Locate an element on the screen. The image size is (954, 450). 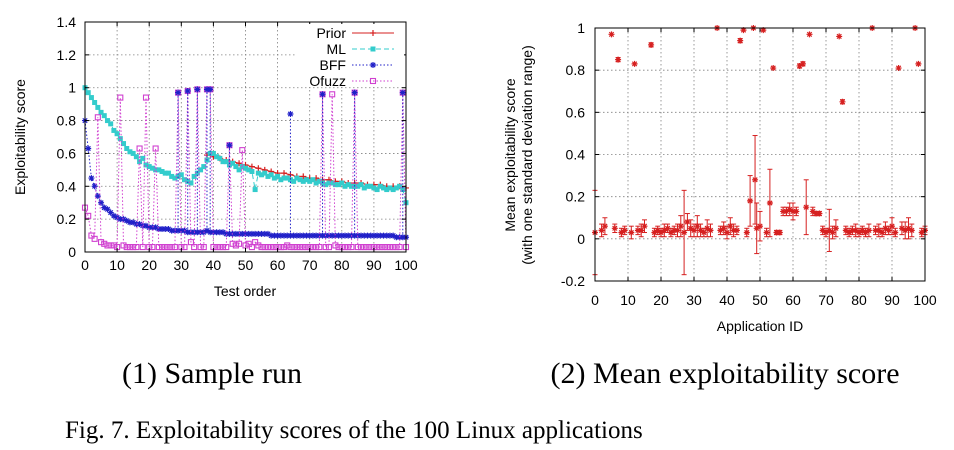
chart1-x-tick-label: 50 is located at coordinates (246, 265).